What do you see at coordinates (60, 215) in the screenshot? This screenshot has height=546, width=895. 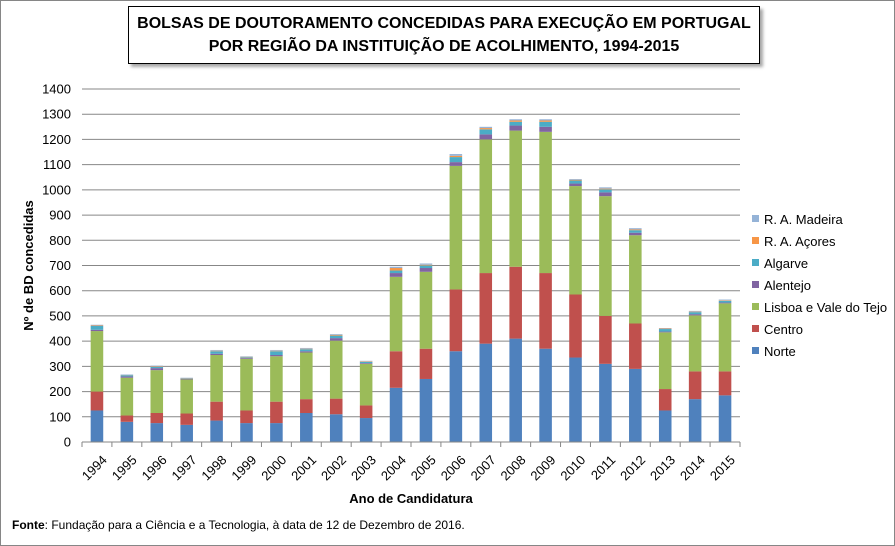 I see `y-tick-label: 900` at bounding box center [60, 215].